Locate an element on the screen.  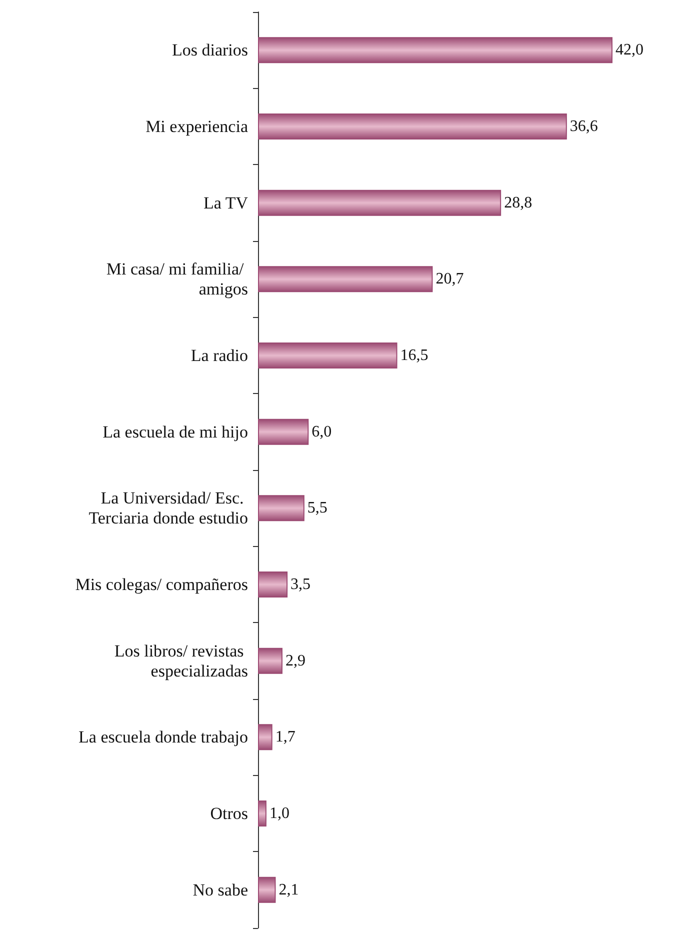
y-tick-label: Mi experiencia is located at coordinates (197, 126).